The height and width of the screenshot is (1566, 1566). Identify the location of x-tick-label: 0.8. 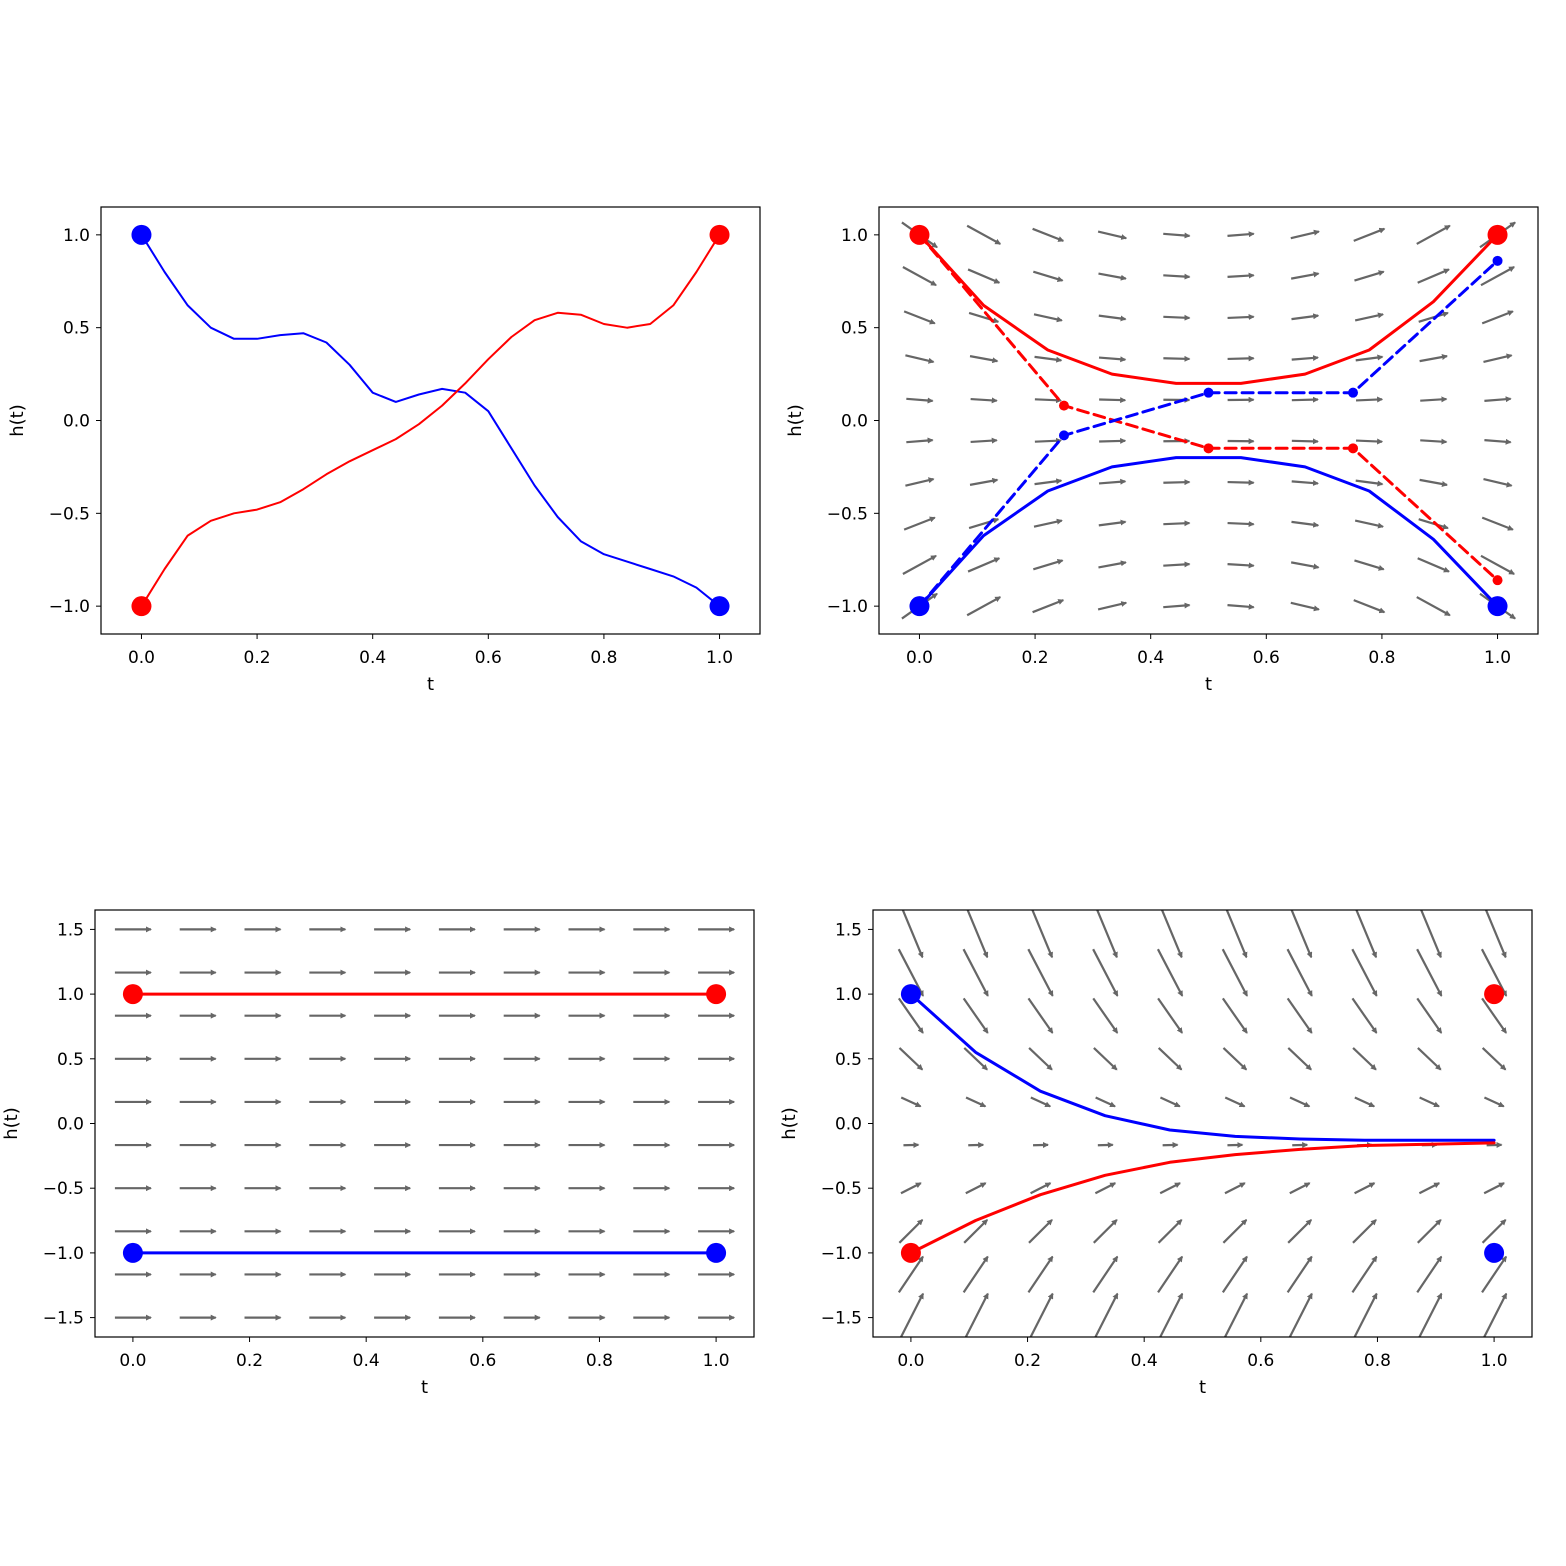
(1377, 1361).